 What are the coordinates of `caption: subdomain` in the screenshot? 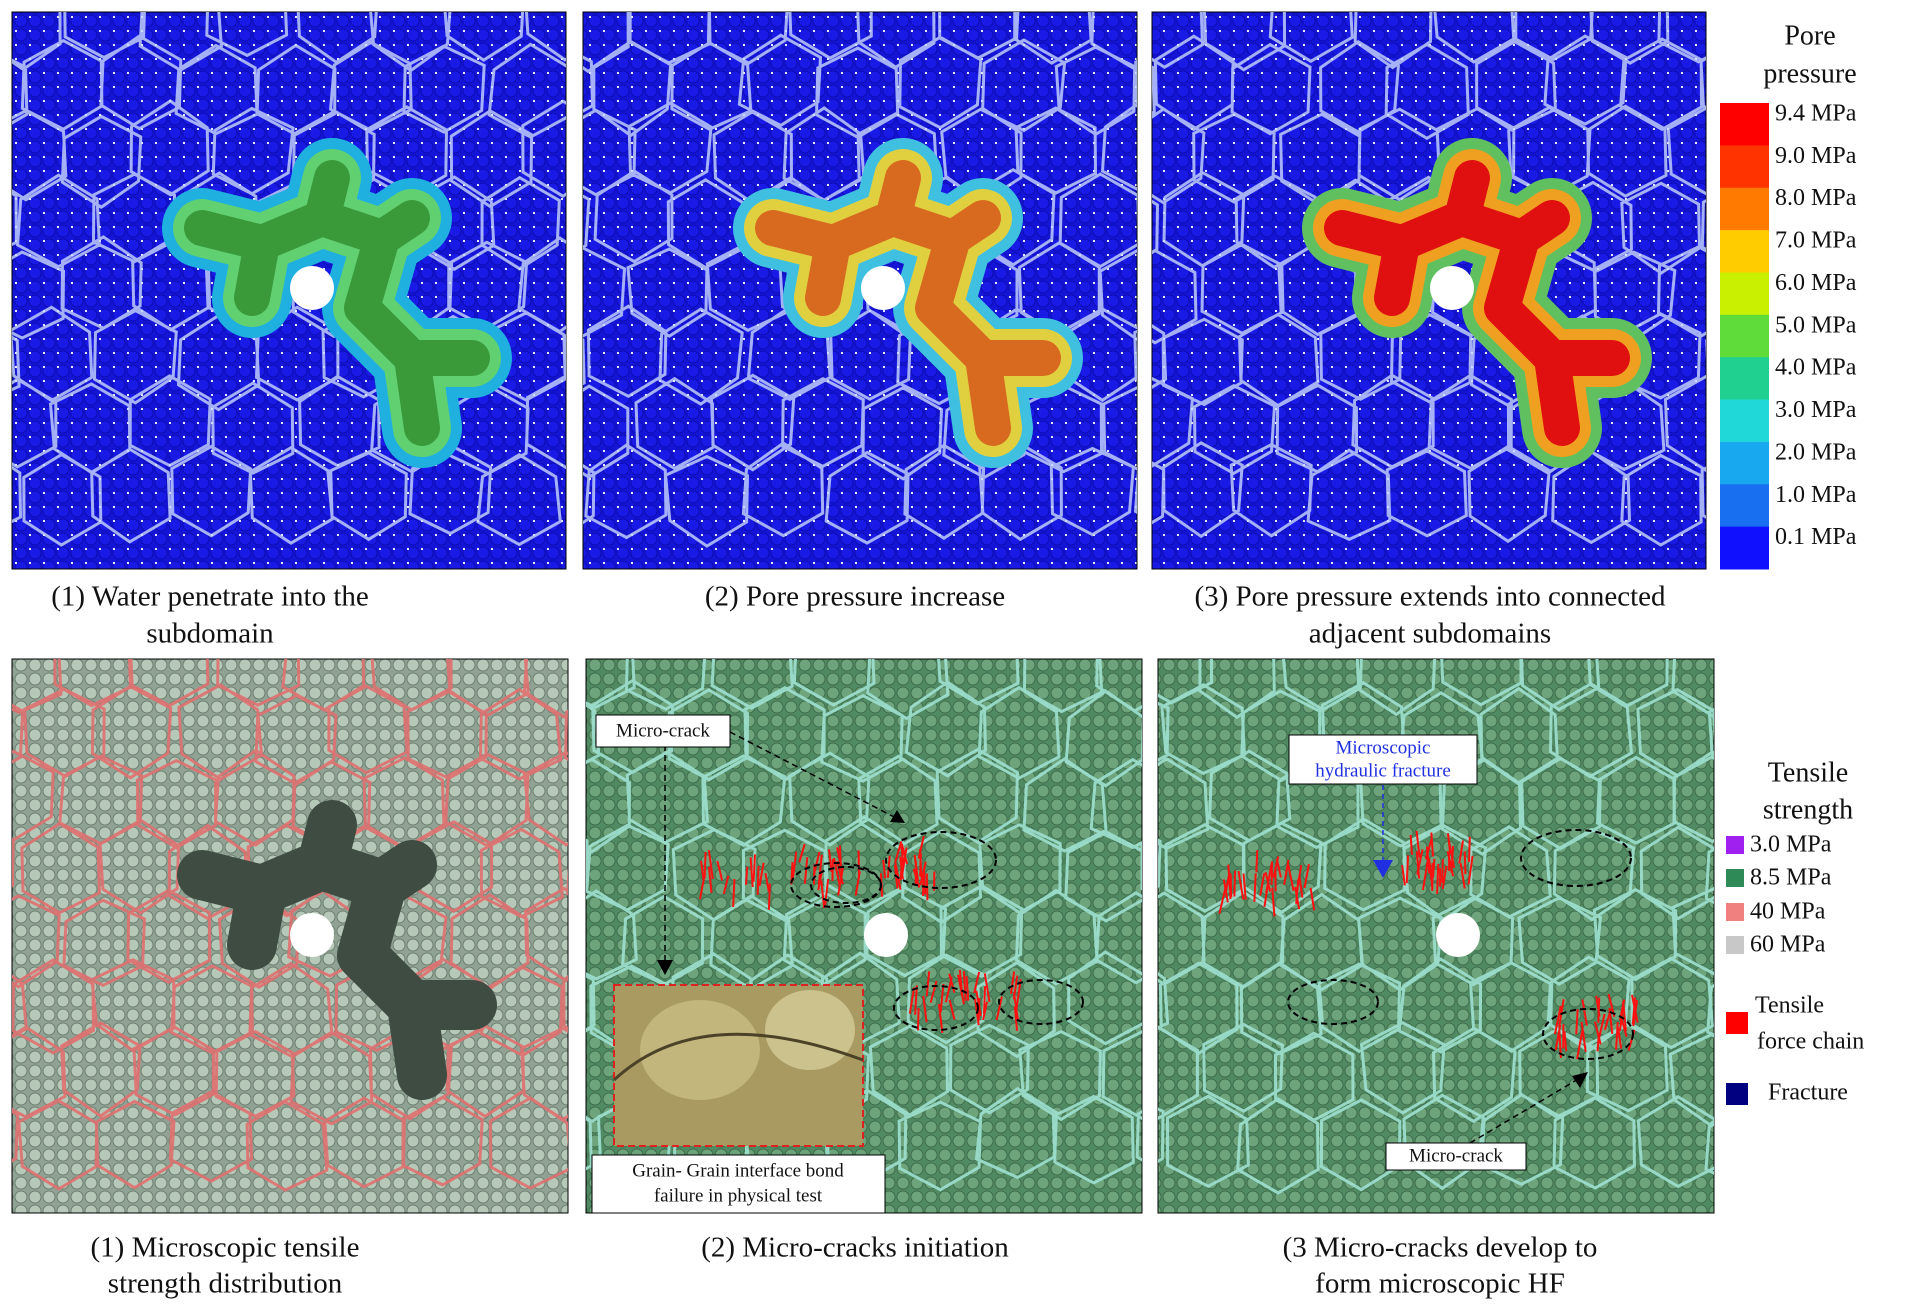 It's located at (210, 634).